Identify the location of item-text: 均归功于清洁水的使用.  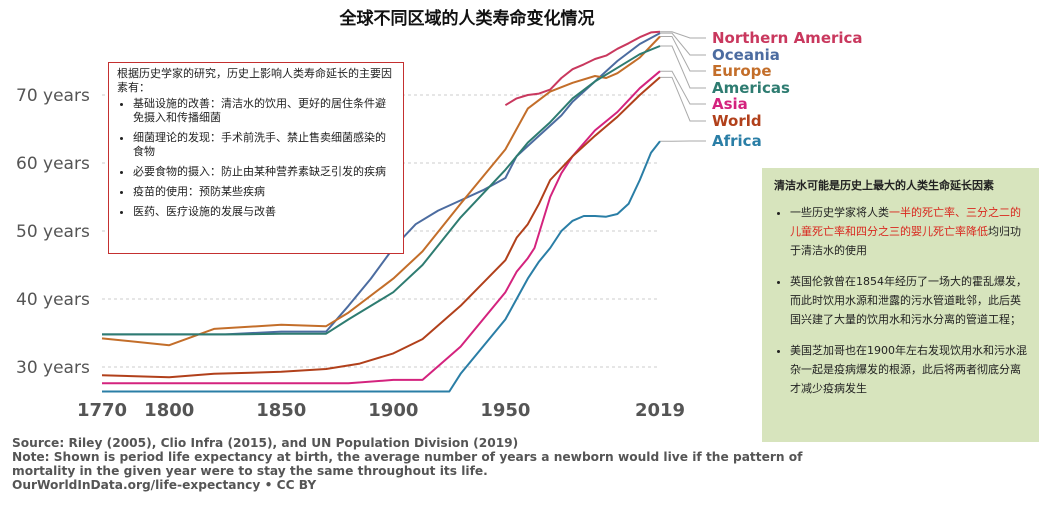
(905, 241).